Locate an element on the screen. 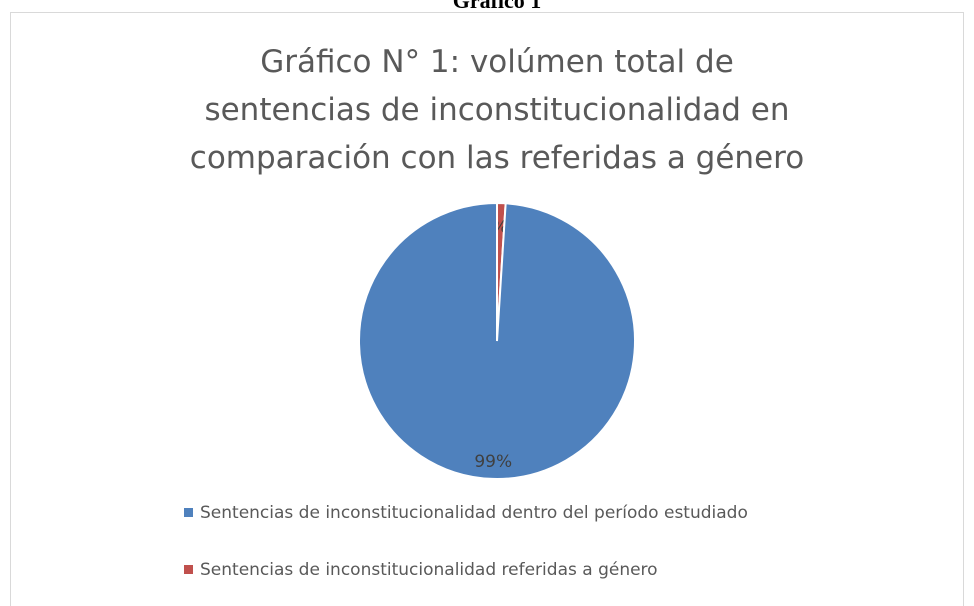 The image size is (974, 606). heading: Gráfico 1 is located at coordinates (497, 6).